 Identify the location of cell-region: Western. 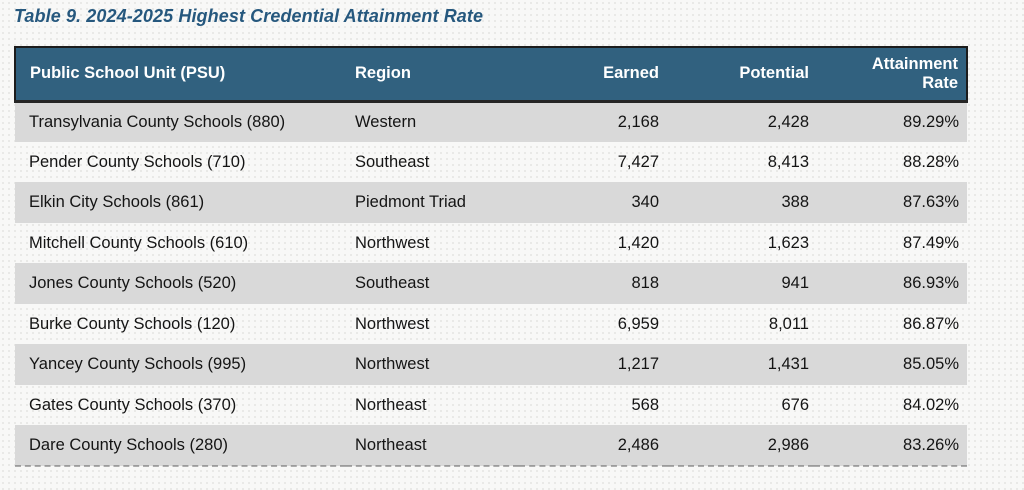
(386, 121).